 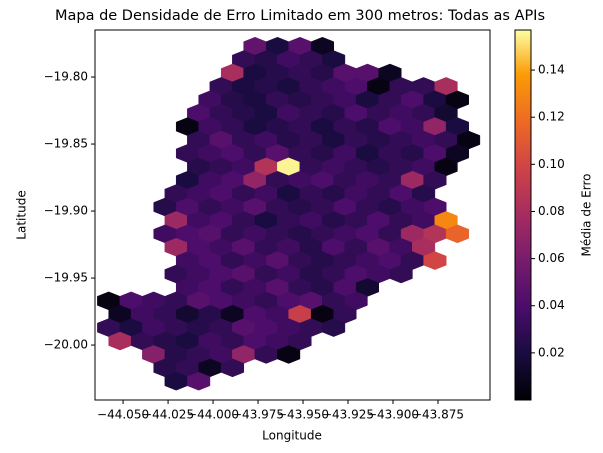 What do you see at coordinates (66, 144) in the screenshot?
I see `y-tick-label: −19.85` at bounding box center [66, 144].